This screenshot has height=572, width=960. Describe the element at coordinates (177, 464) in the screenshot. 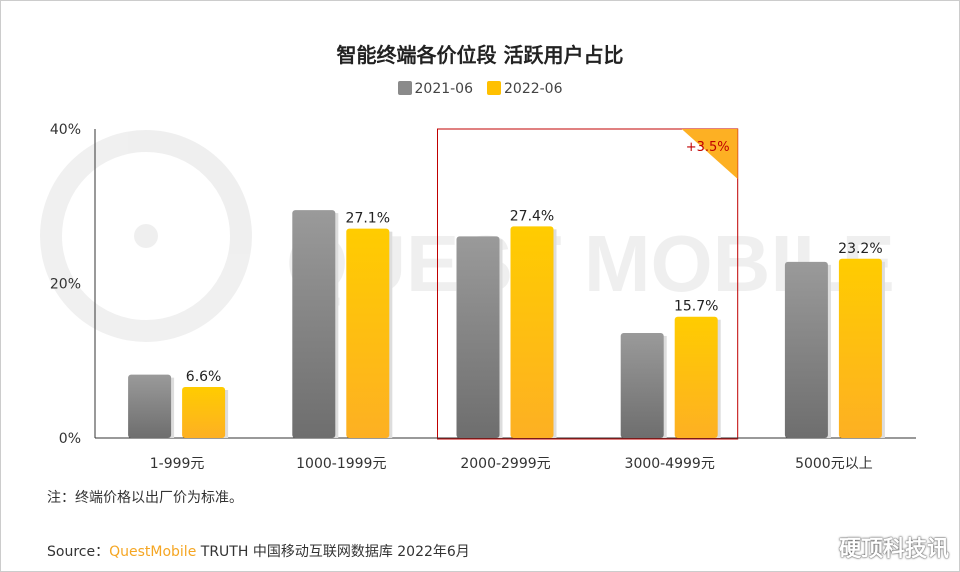

I see `x-tick-label: 1-999元` at that location.